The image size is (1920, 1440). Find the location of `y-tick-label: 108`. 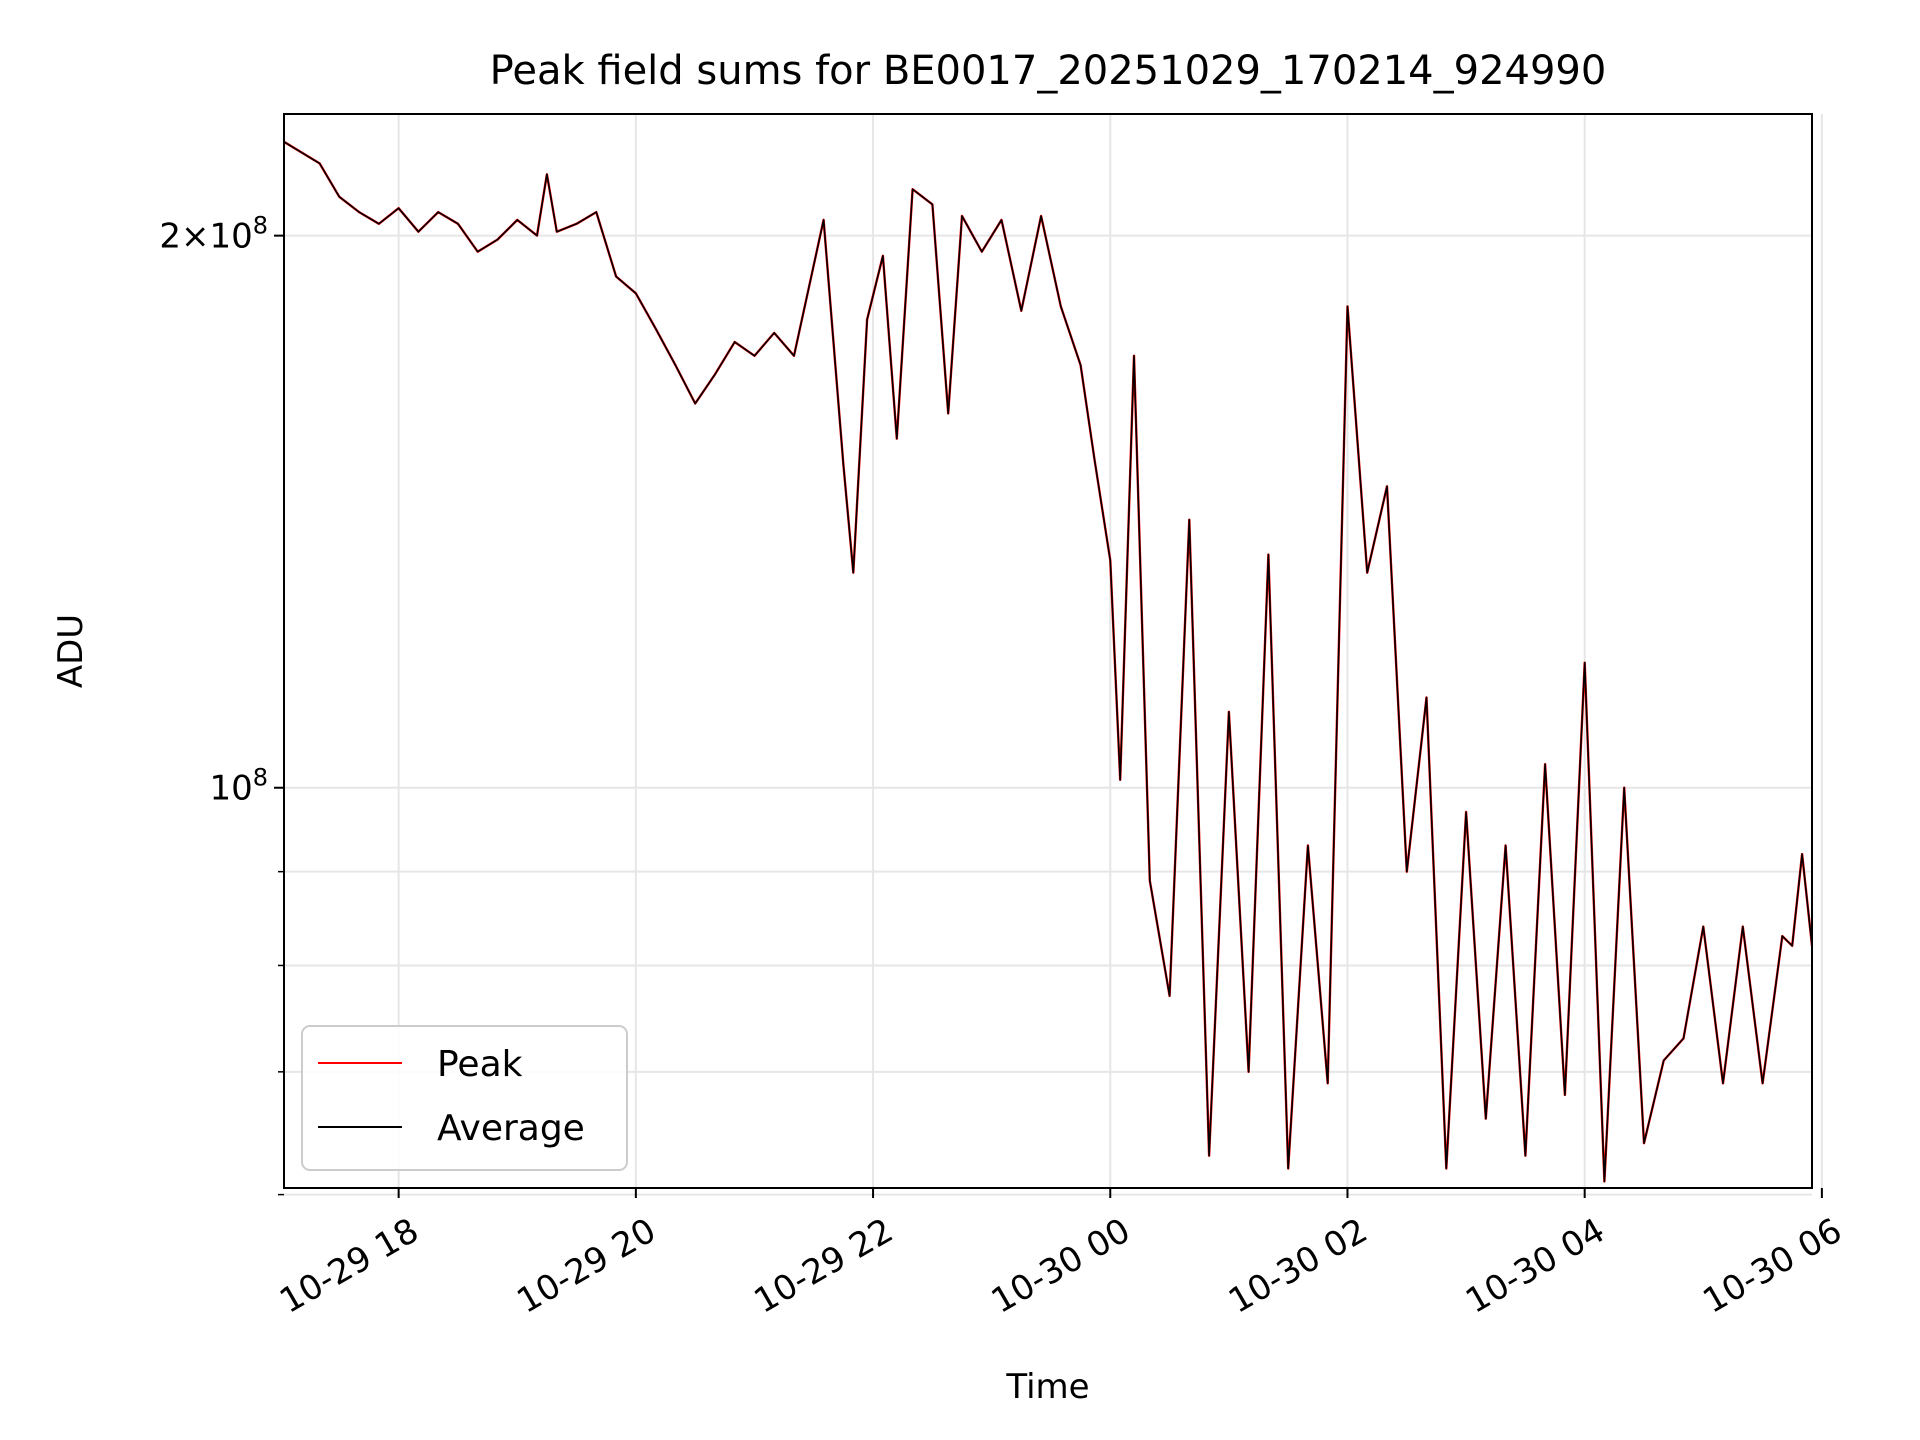

y-tick-label: 108 is located at coordinates (238, 786).